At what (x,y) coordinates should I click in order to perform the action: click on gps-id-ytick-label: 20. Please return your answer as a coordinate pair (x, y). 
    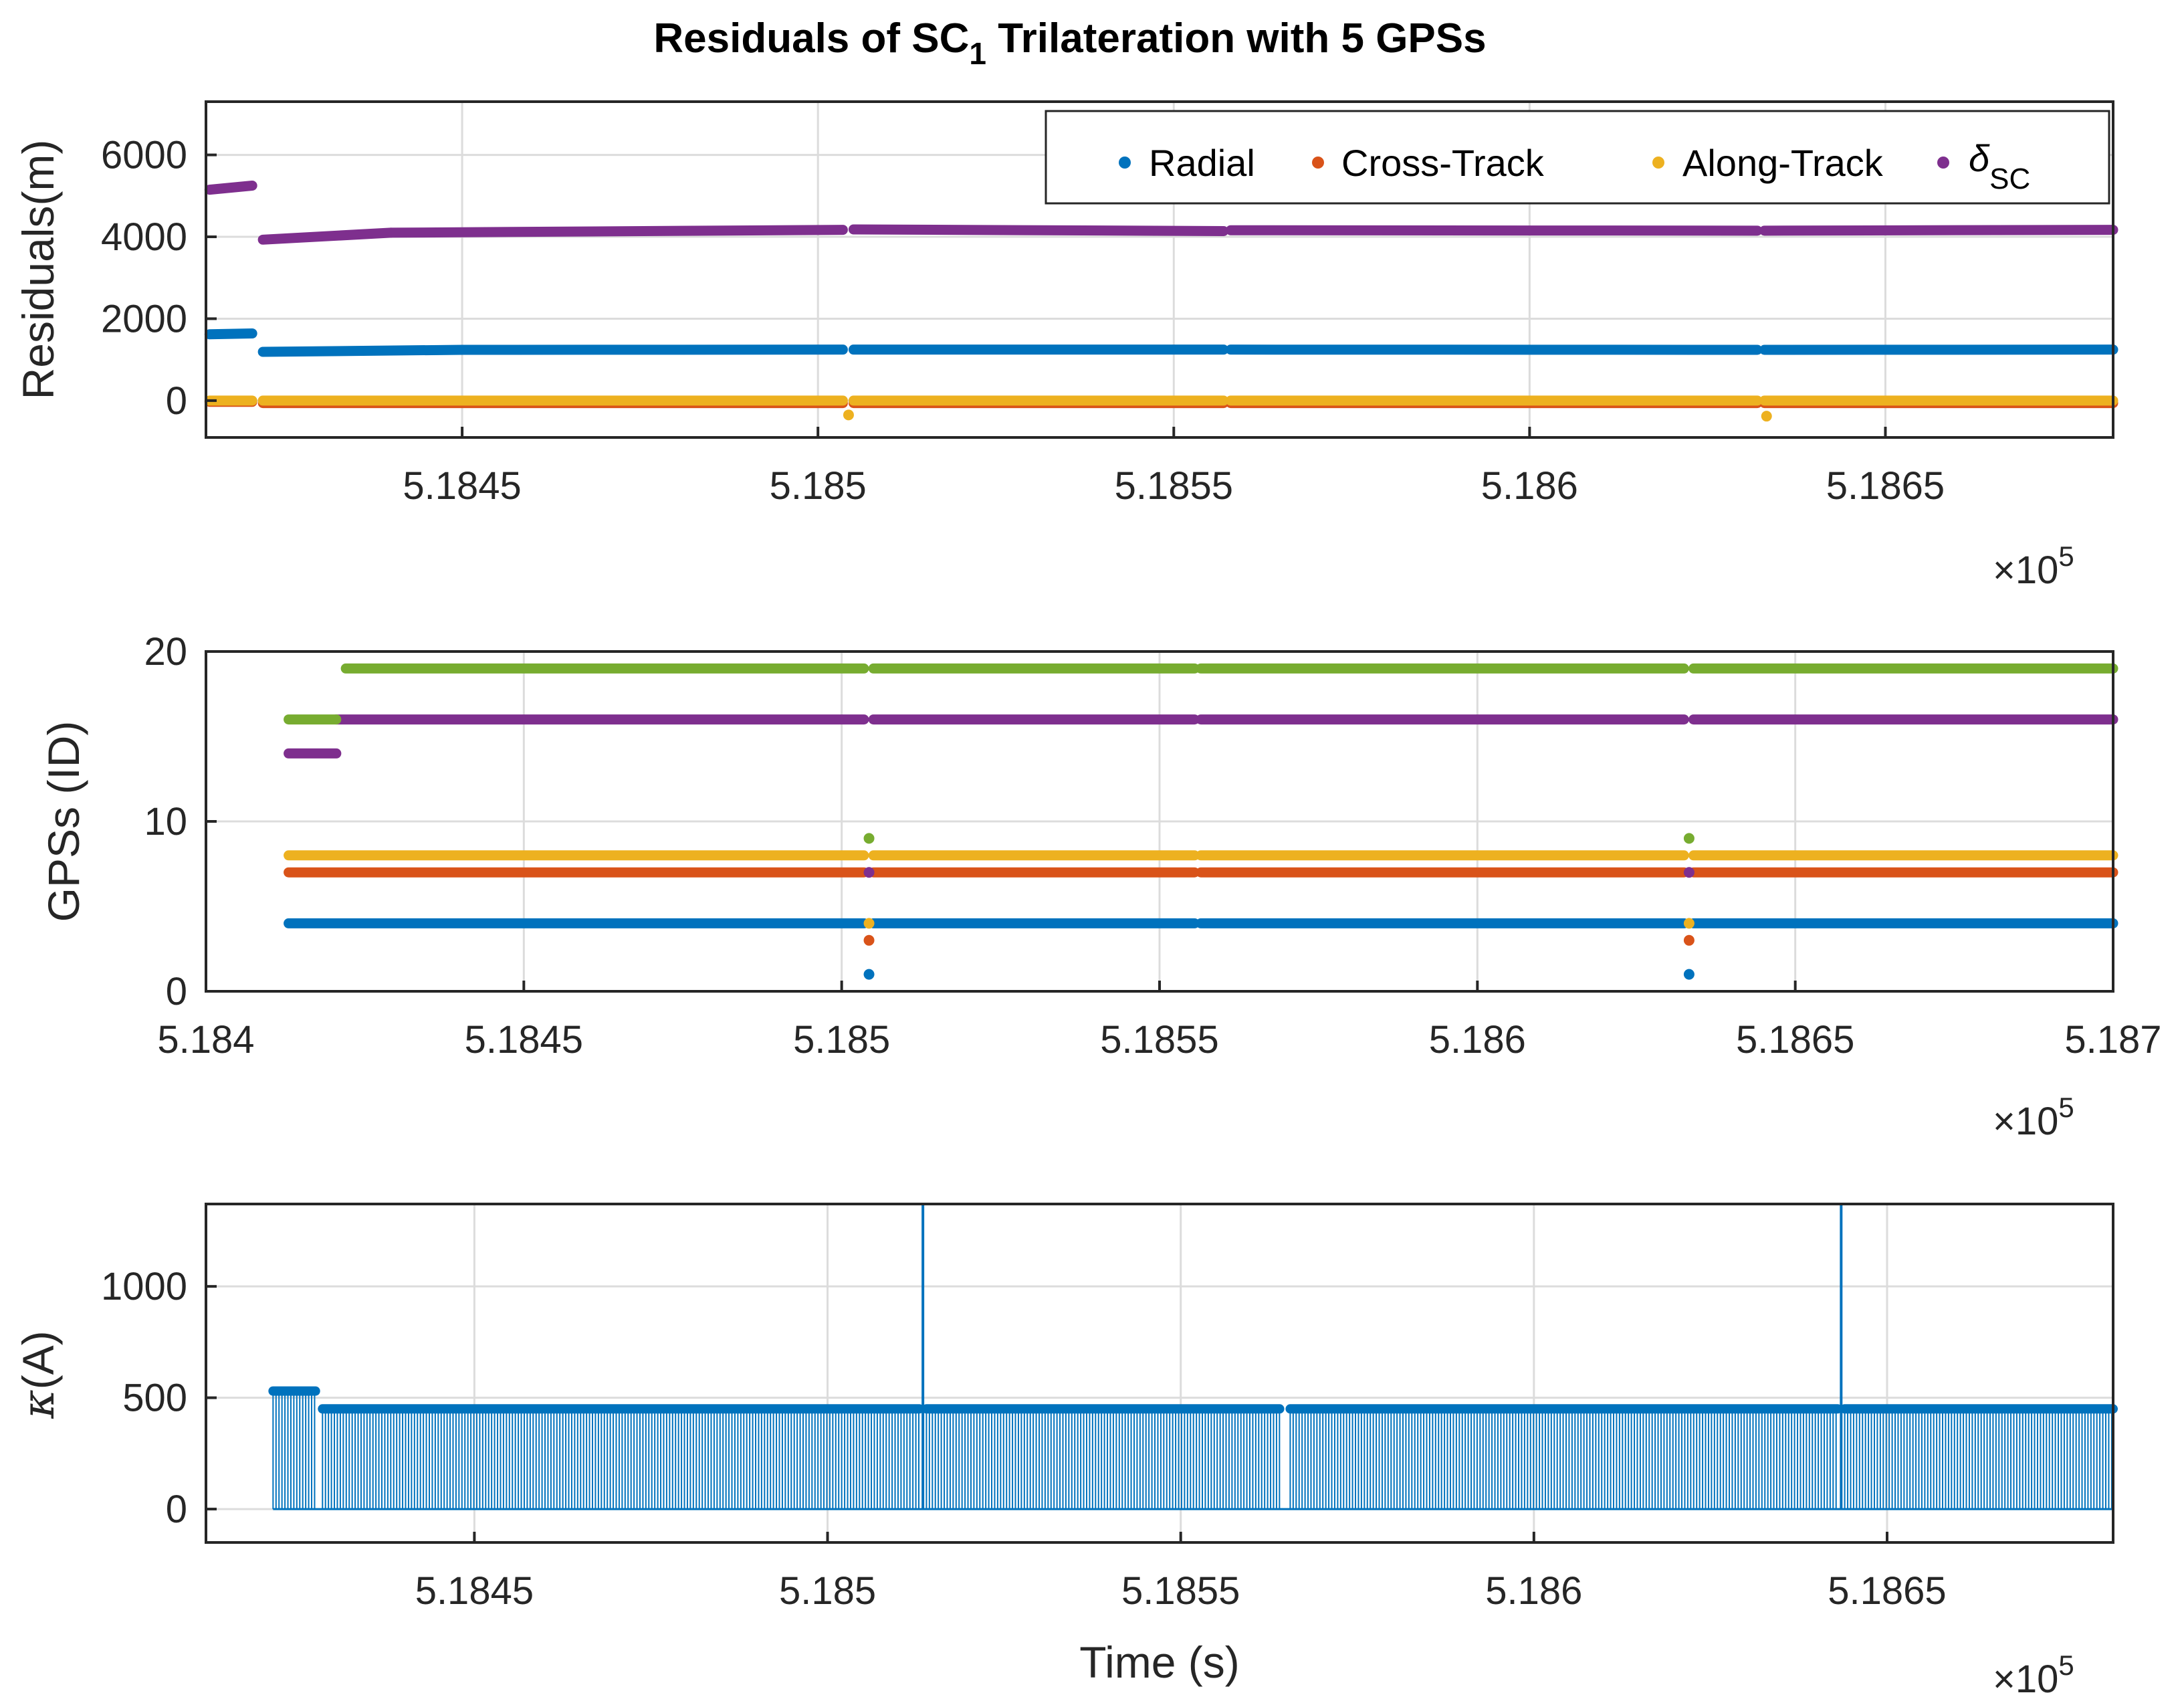
    Looking at the image, I should click on (165, 652).